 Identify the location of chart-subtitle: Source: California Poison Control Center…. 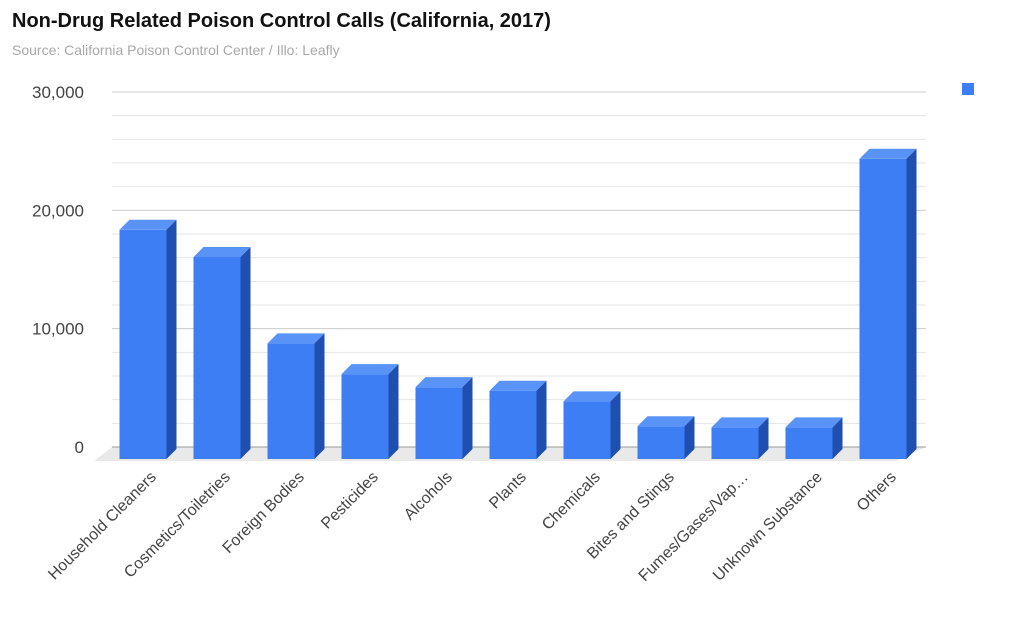
(176, 50).